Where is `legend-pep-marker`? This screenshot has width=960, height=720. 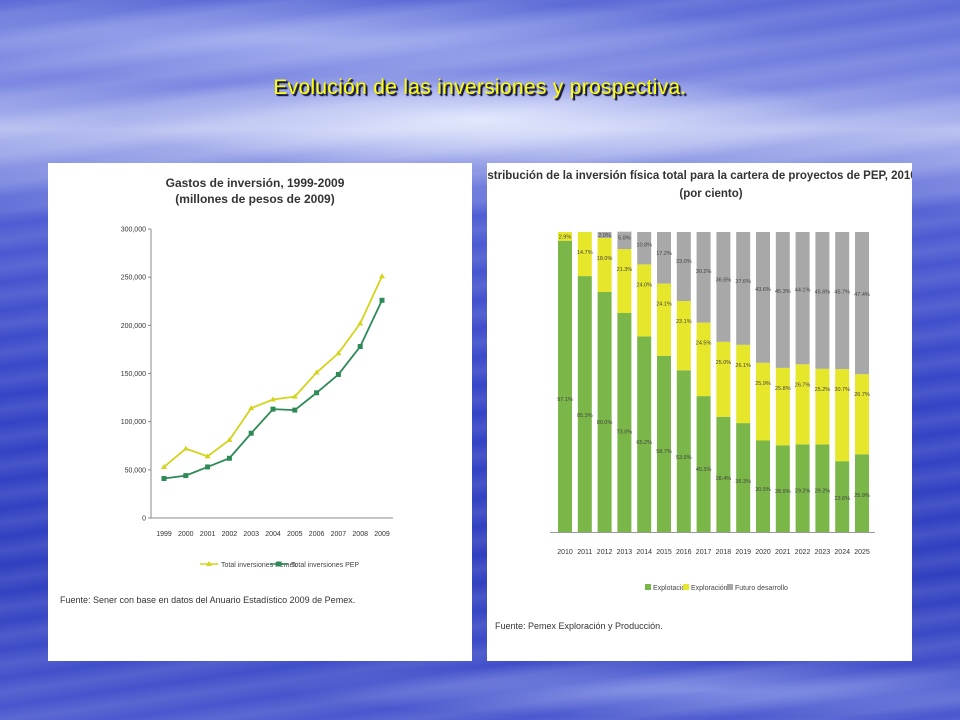
legend-pep-marker is located at coordinates (279, 564).